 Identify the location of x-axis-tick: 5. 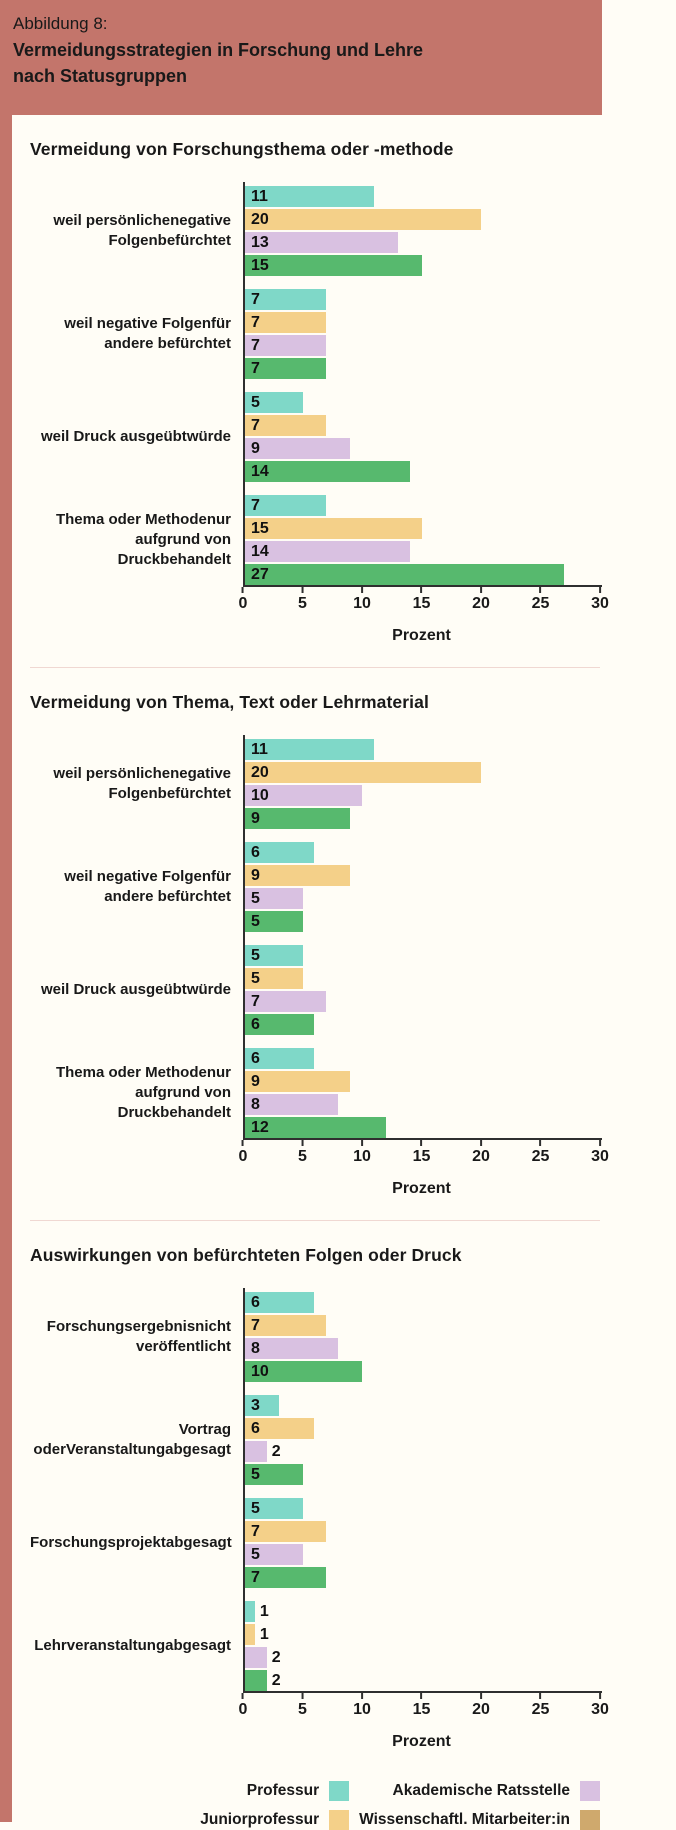
(302, 600).